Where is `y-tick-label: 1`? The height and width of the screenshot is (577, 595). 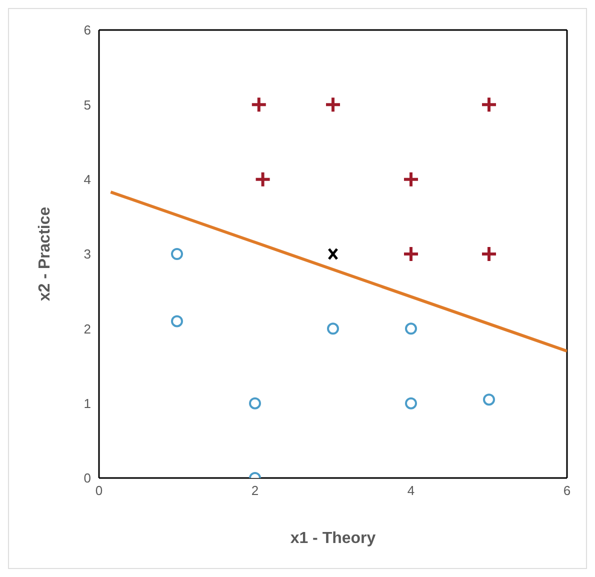
y-tick-label: 1 is located at coordinates (87, 403).